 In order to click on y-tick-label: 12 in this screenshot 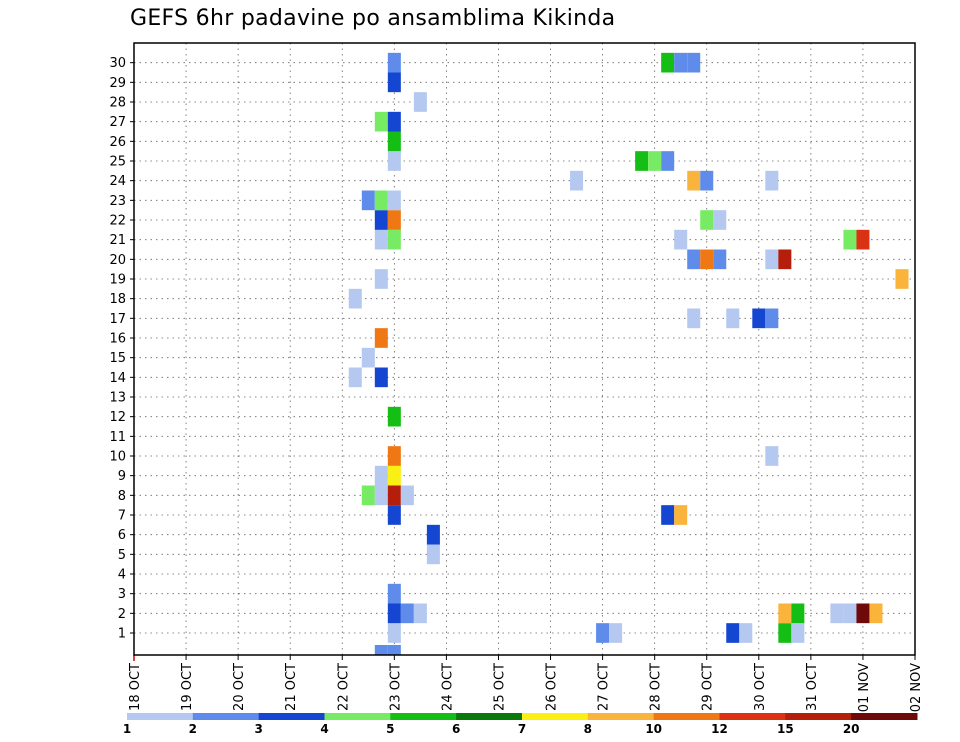, I will do `click(117, 417)`.